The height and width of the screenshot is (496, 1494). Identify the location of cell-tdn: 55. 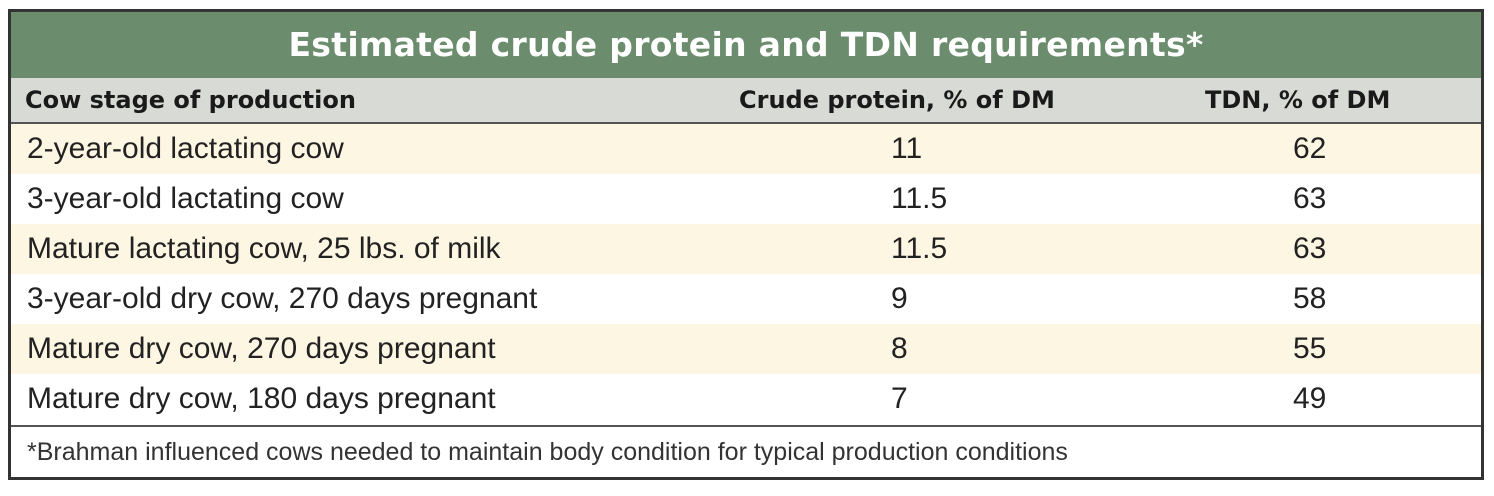
(1310, 348).